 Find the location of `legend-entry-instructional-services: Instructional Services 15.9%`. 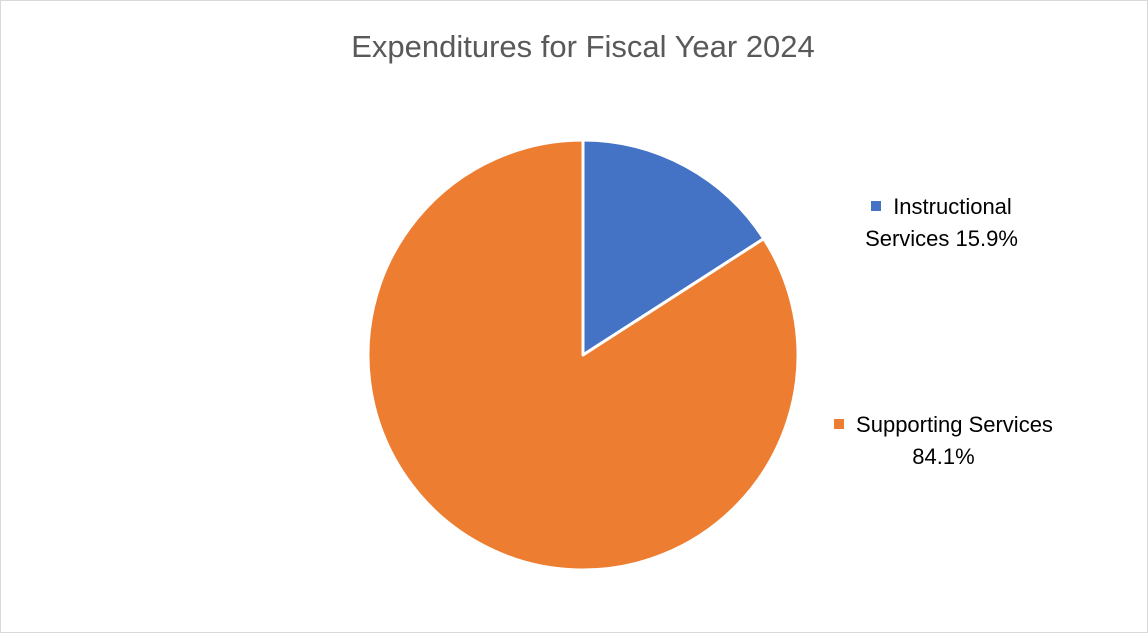

legend-entry-instructional-services: Instructional Services 15.9% is located at coordinates (941, 223).